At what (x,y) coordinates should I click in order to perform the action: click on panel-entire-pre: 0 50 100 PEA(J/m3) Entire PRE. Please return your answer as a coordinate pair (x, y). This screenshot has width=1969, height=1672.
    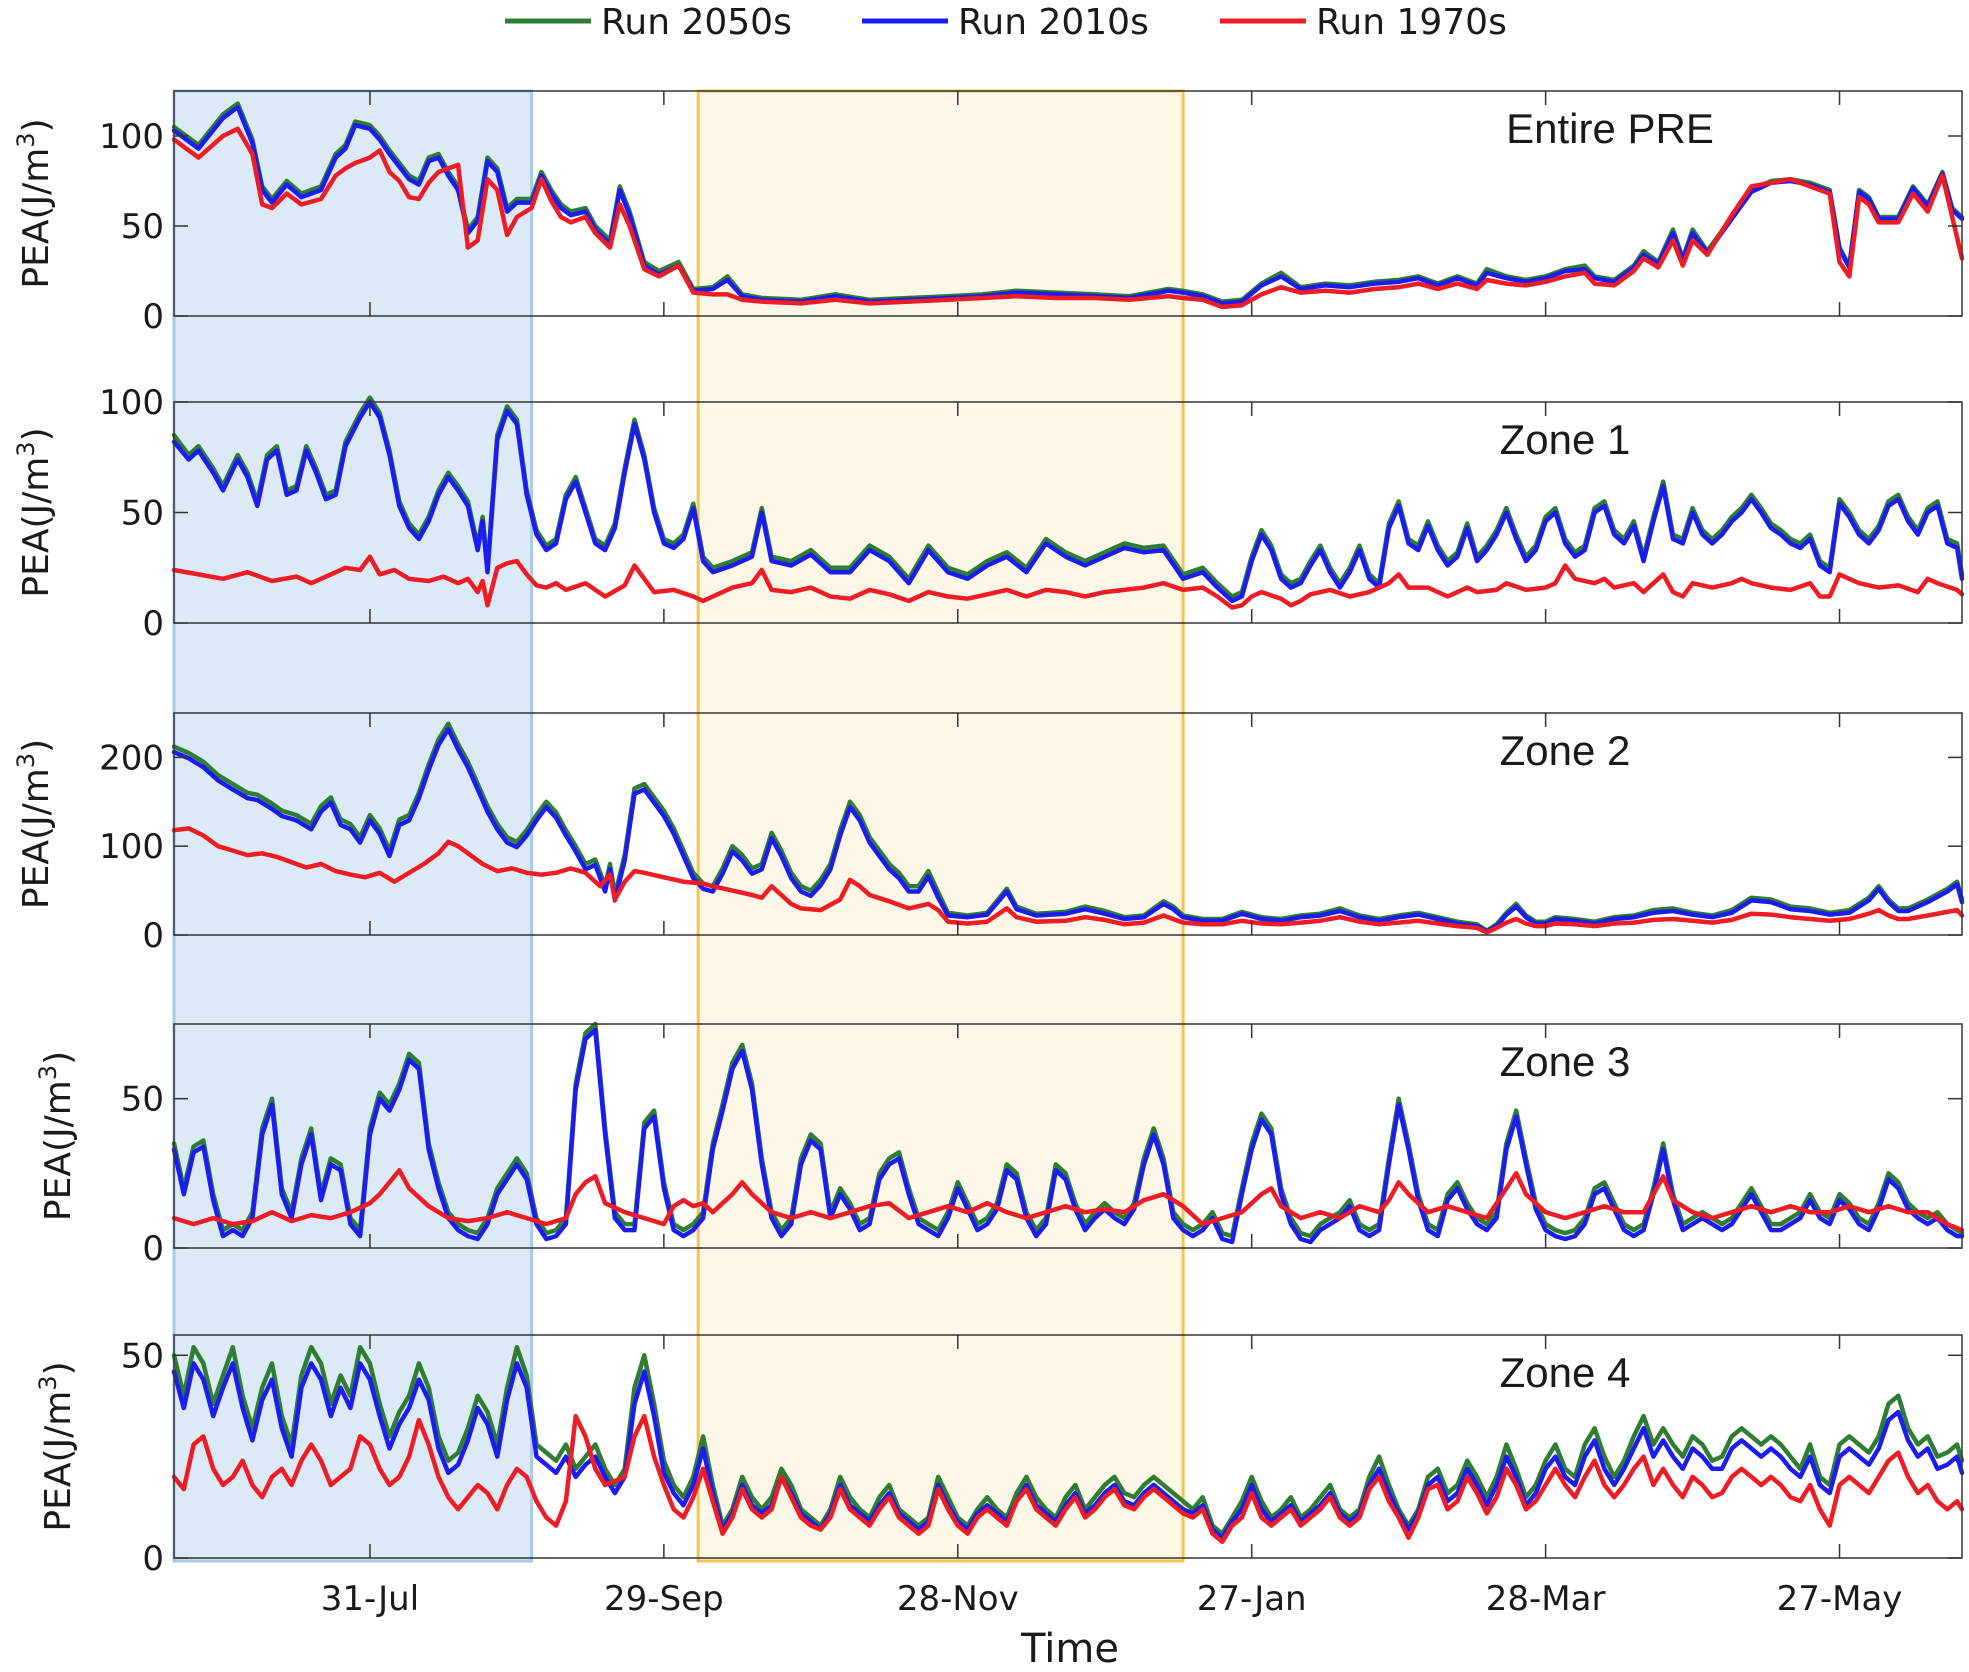
    Looking at the image, I should click on (988, 213).